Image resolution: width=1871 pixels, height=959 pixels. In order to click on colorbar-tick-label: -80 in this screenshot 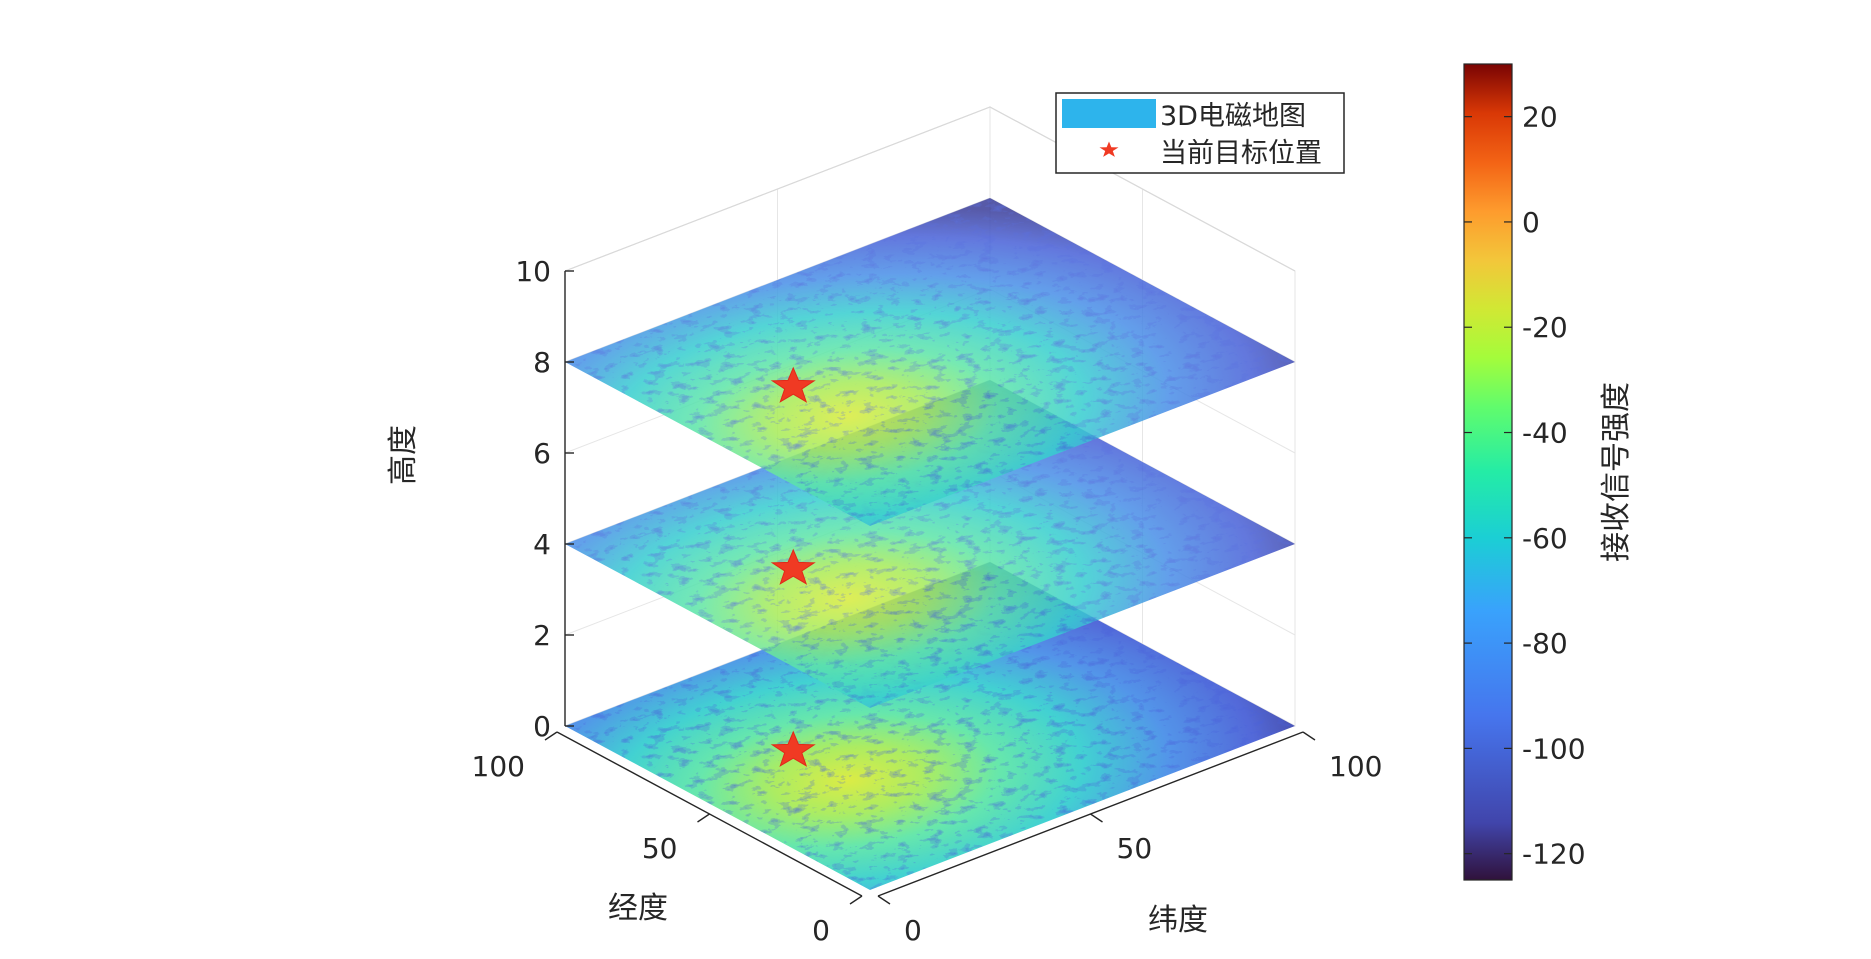, I will do `click(1545, 643)`.